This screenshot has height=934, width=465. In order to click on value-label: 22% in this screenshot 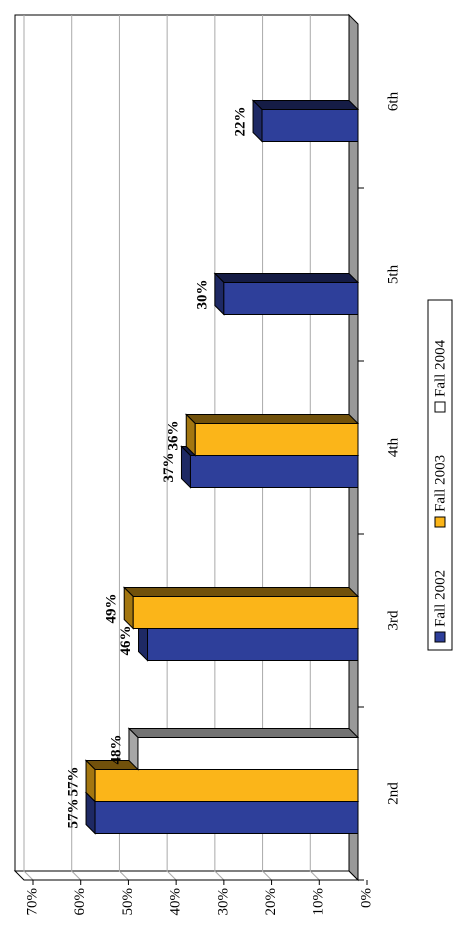, I will do `click(240, 122)`.